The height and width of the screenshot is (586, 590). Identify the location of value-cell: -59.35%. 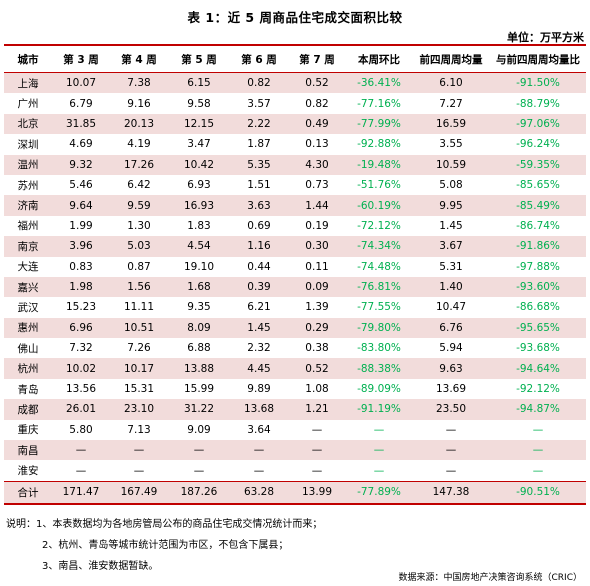
(538, 164).